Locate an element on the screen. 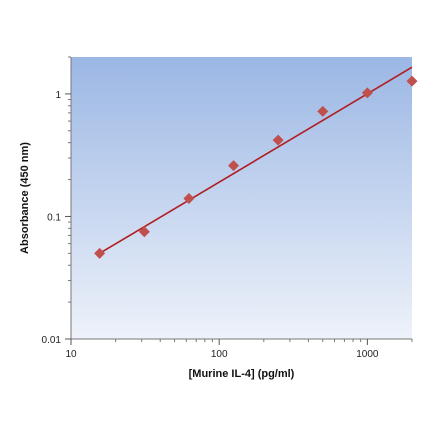  x-tick-label: 10 is located at coordinates (71, 354).